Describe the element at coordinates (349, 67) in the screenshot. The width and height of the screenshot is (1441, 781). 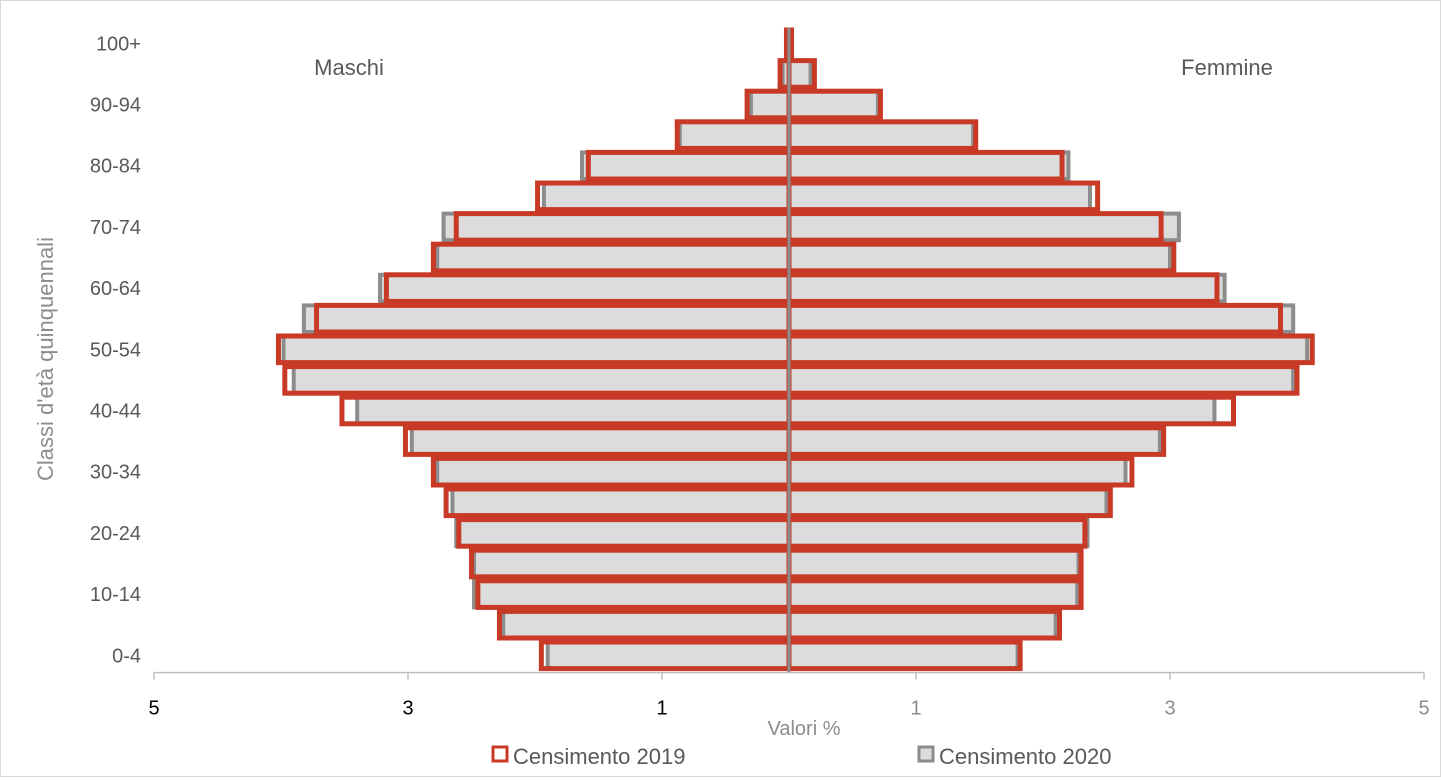
I see `maschi-label: Maschi` at that location.